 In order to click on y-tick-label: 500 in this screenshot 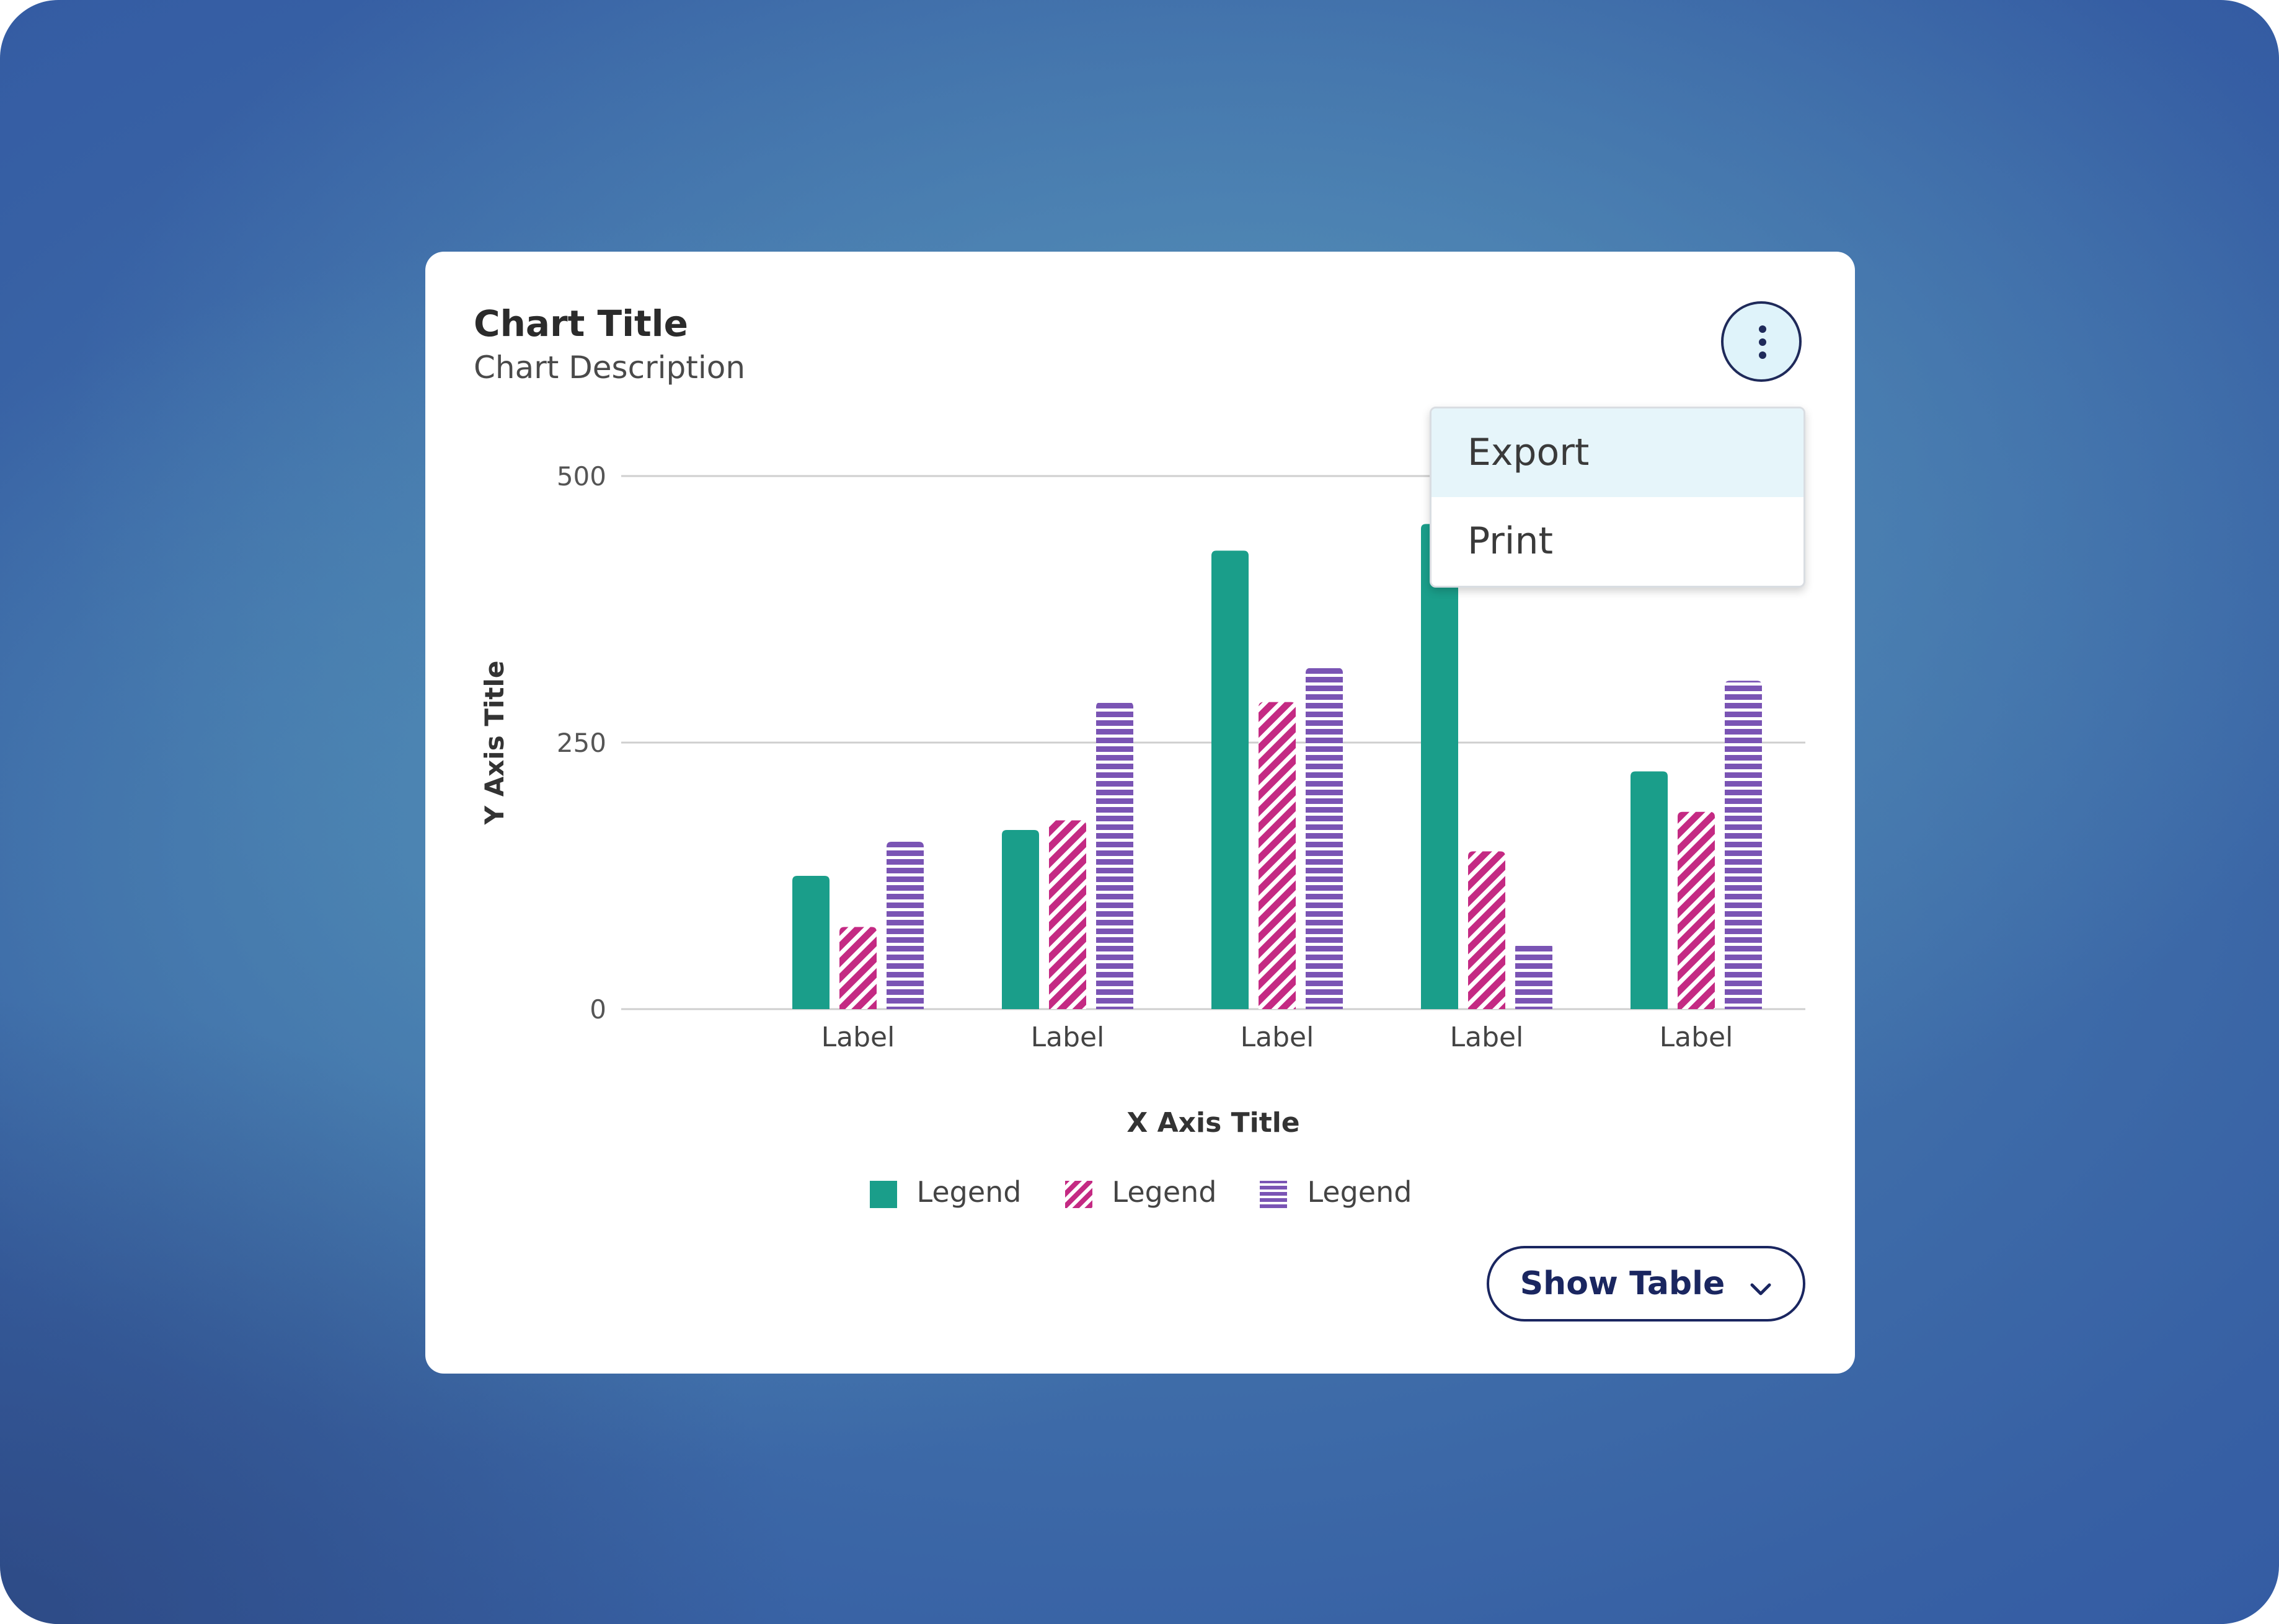, I will do `click(581, 476)`.